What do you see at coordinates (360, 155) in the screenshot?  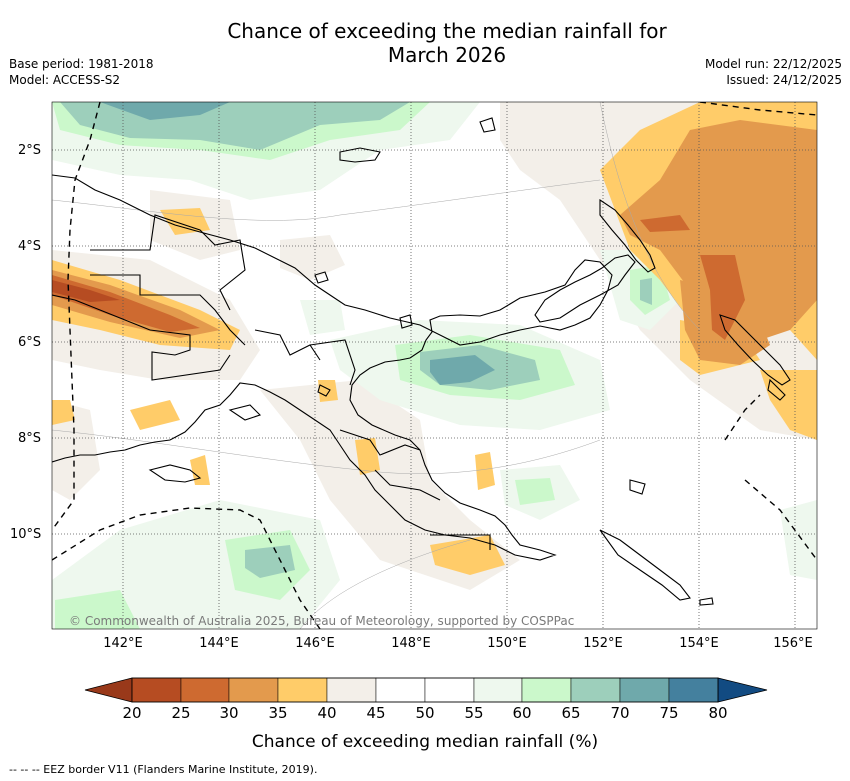 I see `manus-coastline` at bounding box center [360, 155].